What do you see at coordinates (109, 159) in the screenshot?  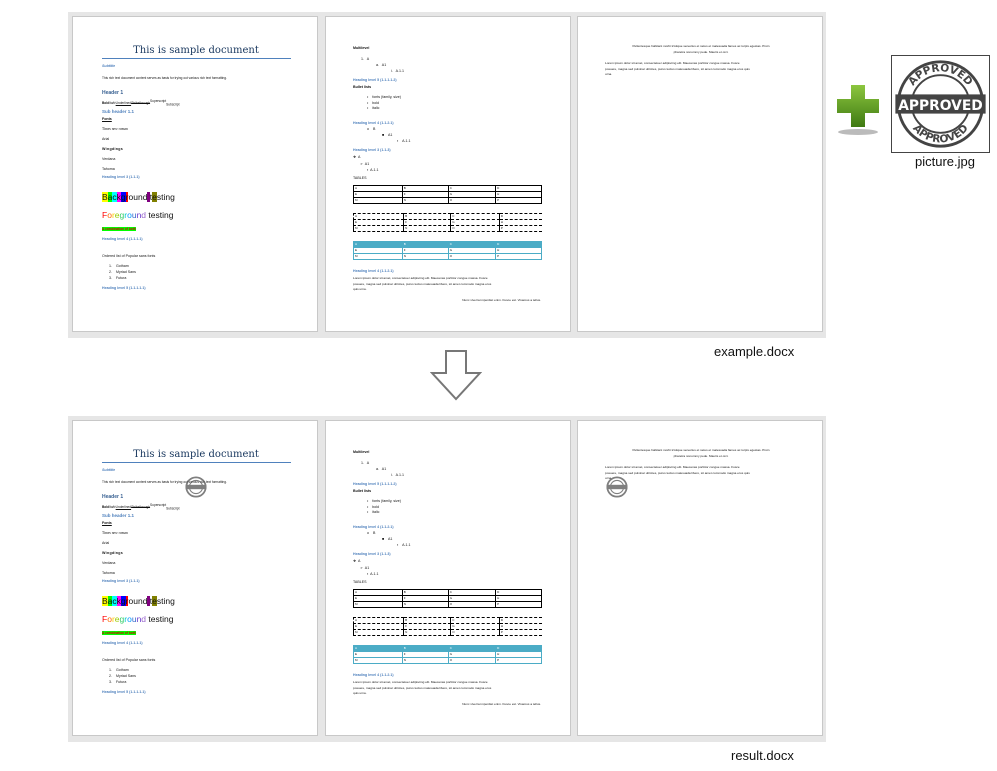 I see `font-sample: Verdana` at bounding box center [109, 159].